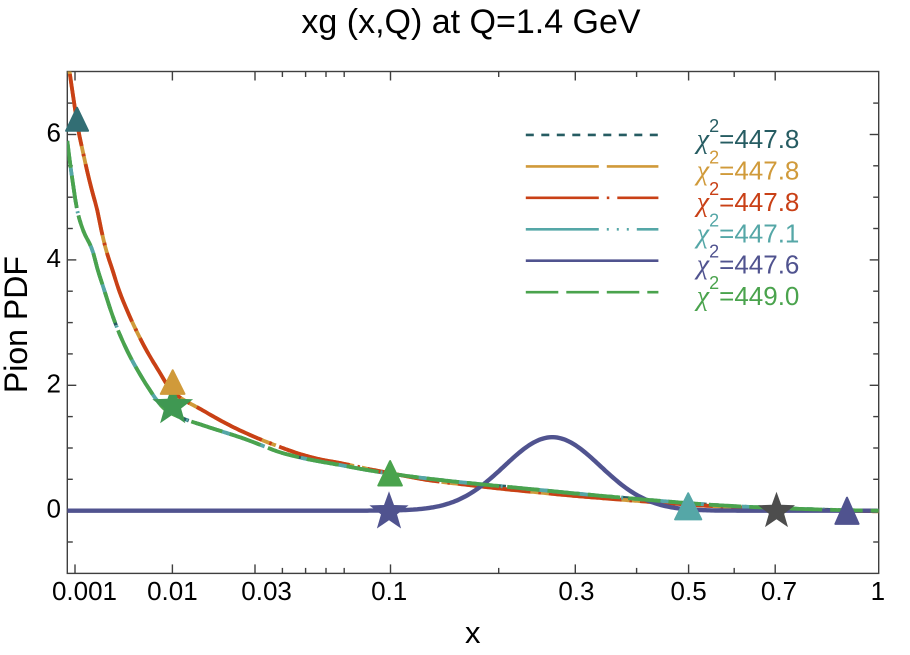 The width and height of the screenshot is (910, 655). I want to click on svg-text: 0.7, so click(779, 591).